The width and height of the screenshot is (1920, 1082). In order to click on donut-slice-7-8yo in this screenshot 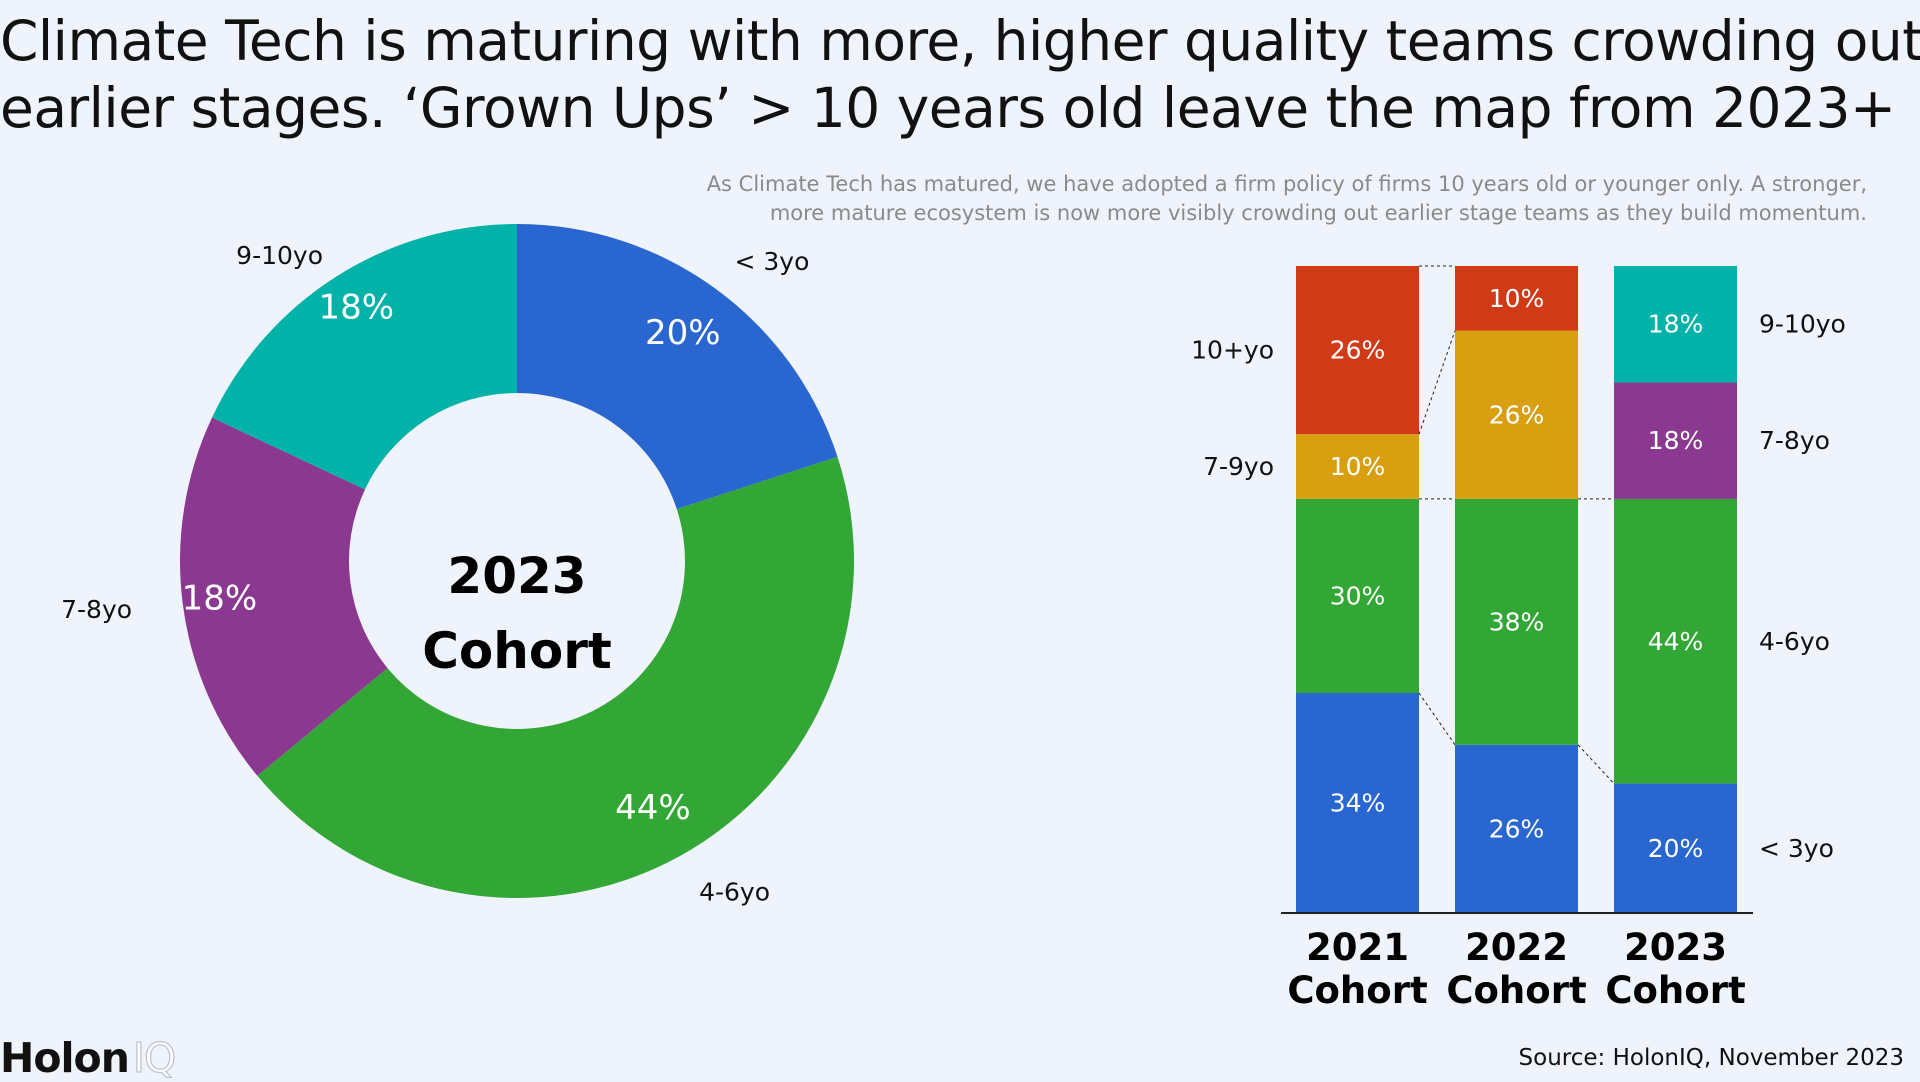, I will do `click(283, 596)`.